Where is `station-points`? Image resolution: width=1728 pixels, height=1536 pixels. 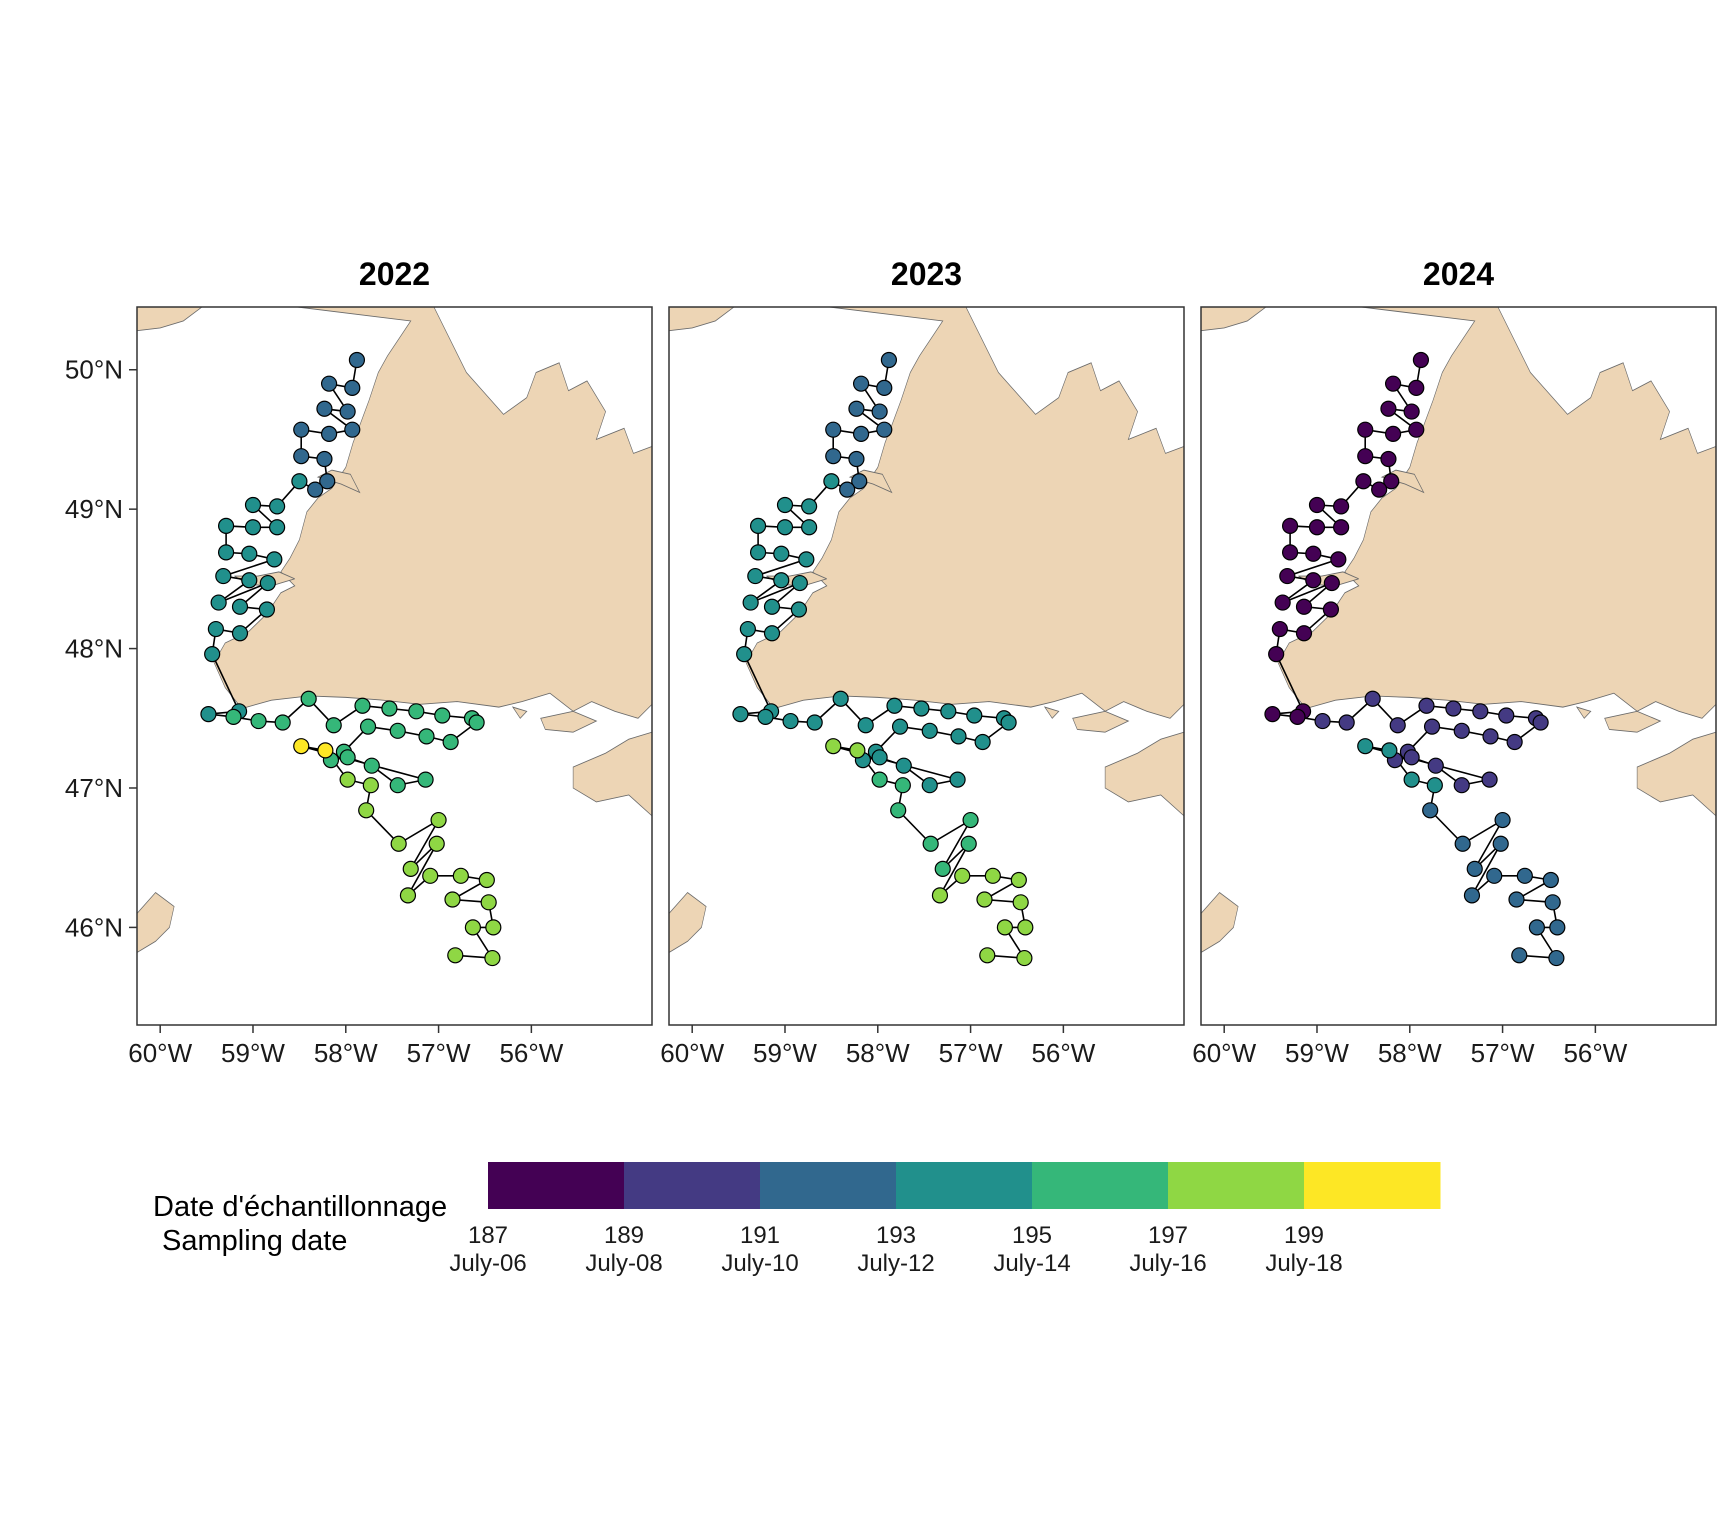 station-points is located at coordinates (883, 659).